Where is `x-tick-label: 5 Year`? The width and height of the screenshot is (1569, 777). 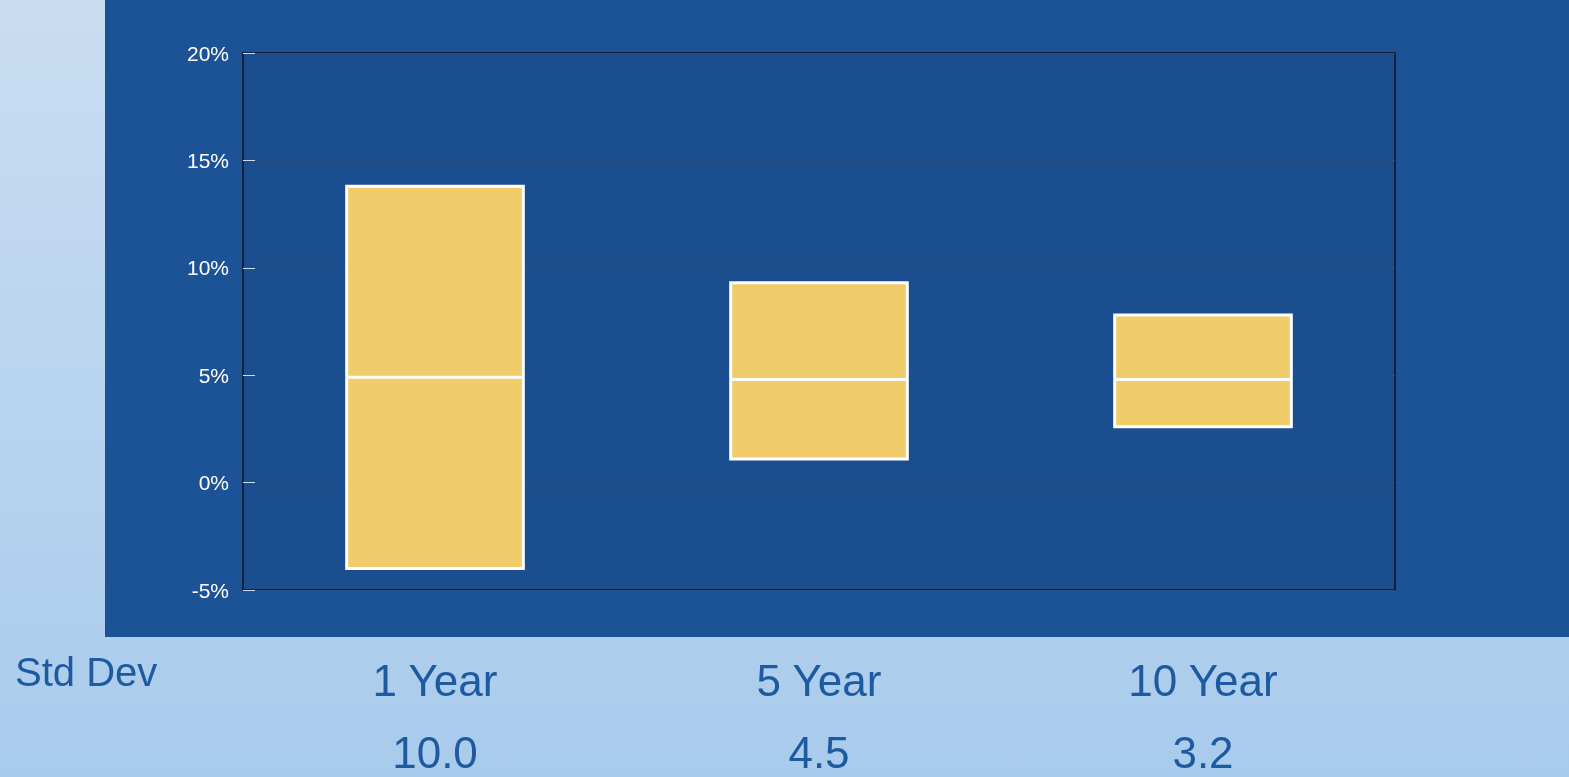
x-tick-label: 5 Year is located at coordinates (819, 680).